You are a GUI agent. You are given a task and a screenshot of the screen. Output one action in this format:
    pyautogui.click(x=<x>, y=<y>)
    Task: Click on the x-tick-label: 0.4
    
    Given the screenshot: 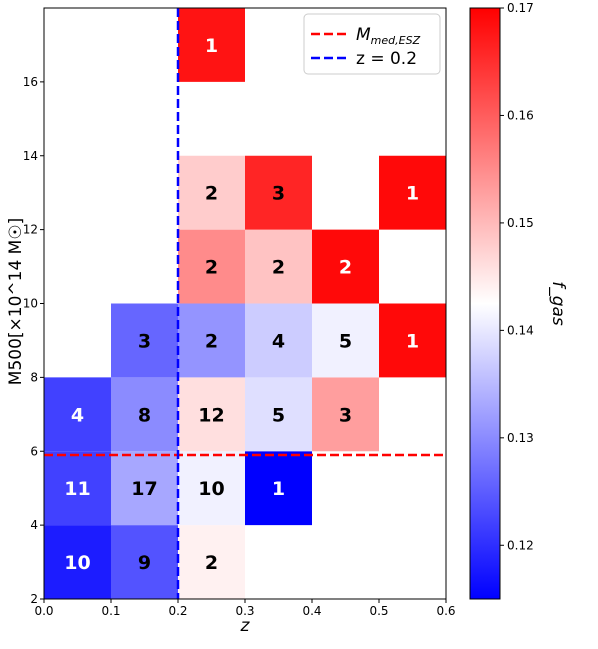 What is the action you would take?
    pyautogui.click(x=311, y=611)
    